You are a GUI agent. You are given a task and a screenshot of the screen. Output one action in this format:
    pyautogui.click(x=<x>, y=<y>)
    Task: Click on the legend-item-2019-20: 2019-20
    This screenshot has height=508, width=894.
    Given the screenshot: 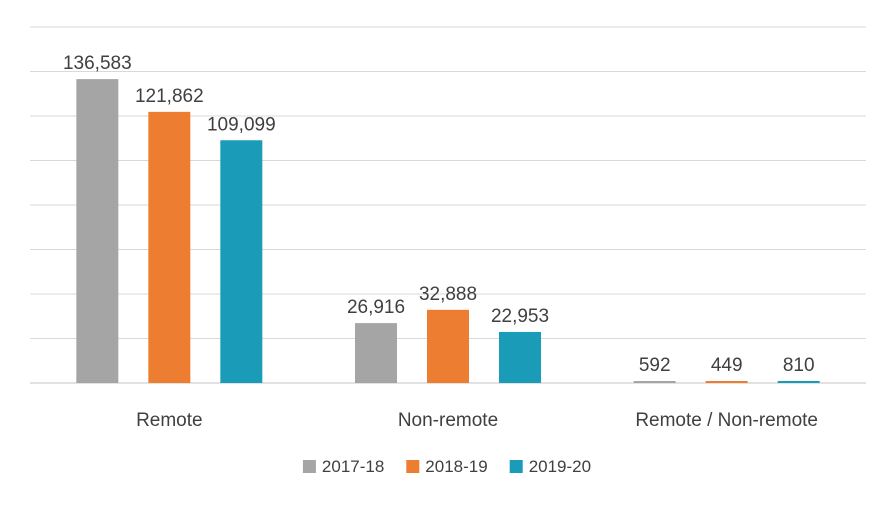 What is the action you would take?
    pyautogui.click(x=550, y=466)
    